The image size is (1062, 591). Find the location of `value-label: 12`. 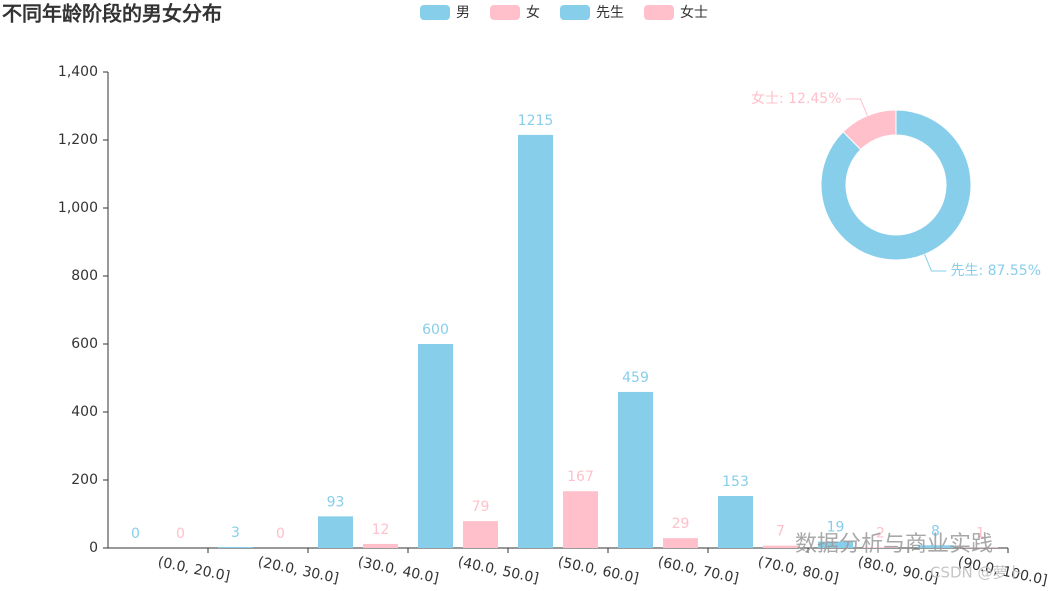

value-label: 12 is located at coordinates (381, 530).